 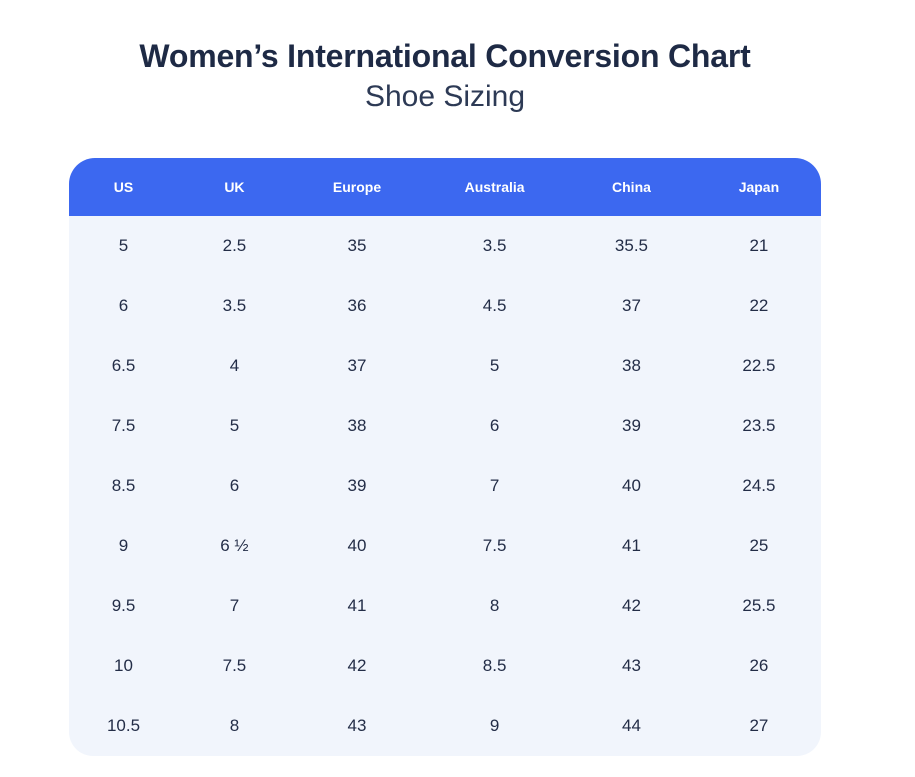 What do you see at coordinates (123, 665) in the screenshot?
I see `table-cell: 10` at bounding box center [123, 665].